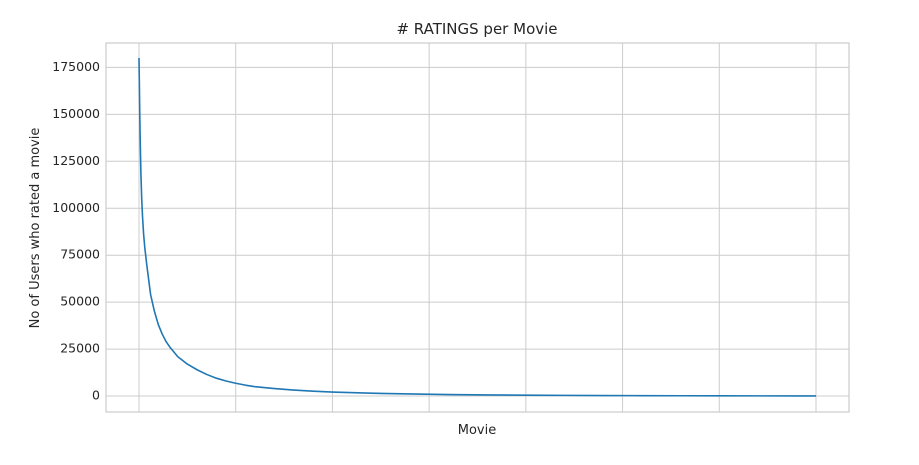 The width and height of the screenshot is (919, 465). What do you see at coordinates (96, 395) in the screenshot?
I see `y-tick-label: 0` at bounding box center [96, 395].